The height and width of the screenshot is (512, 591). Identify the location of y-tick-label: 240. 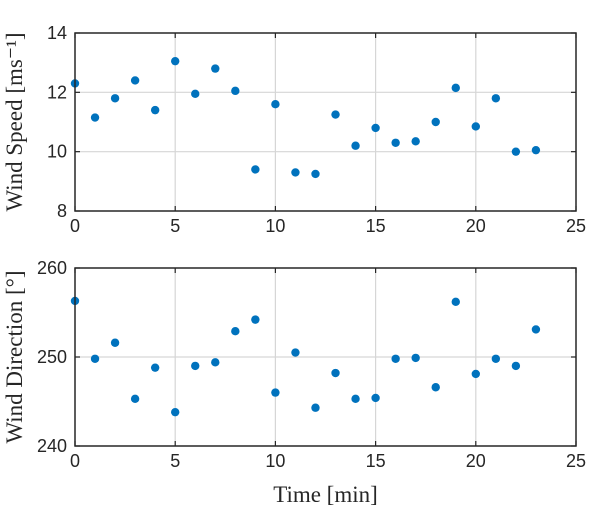
(52, 446).